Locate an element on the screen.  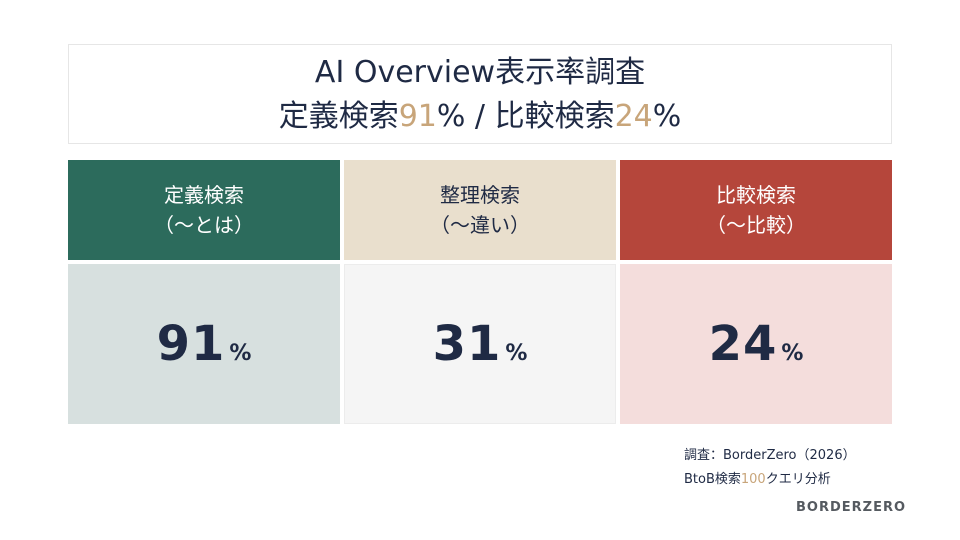
subtitle-text-3: % is located at coordinates (667, 116).